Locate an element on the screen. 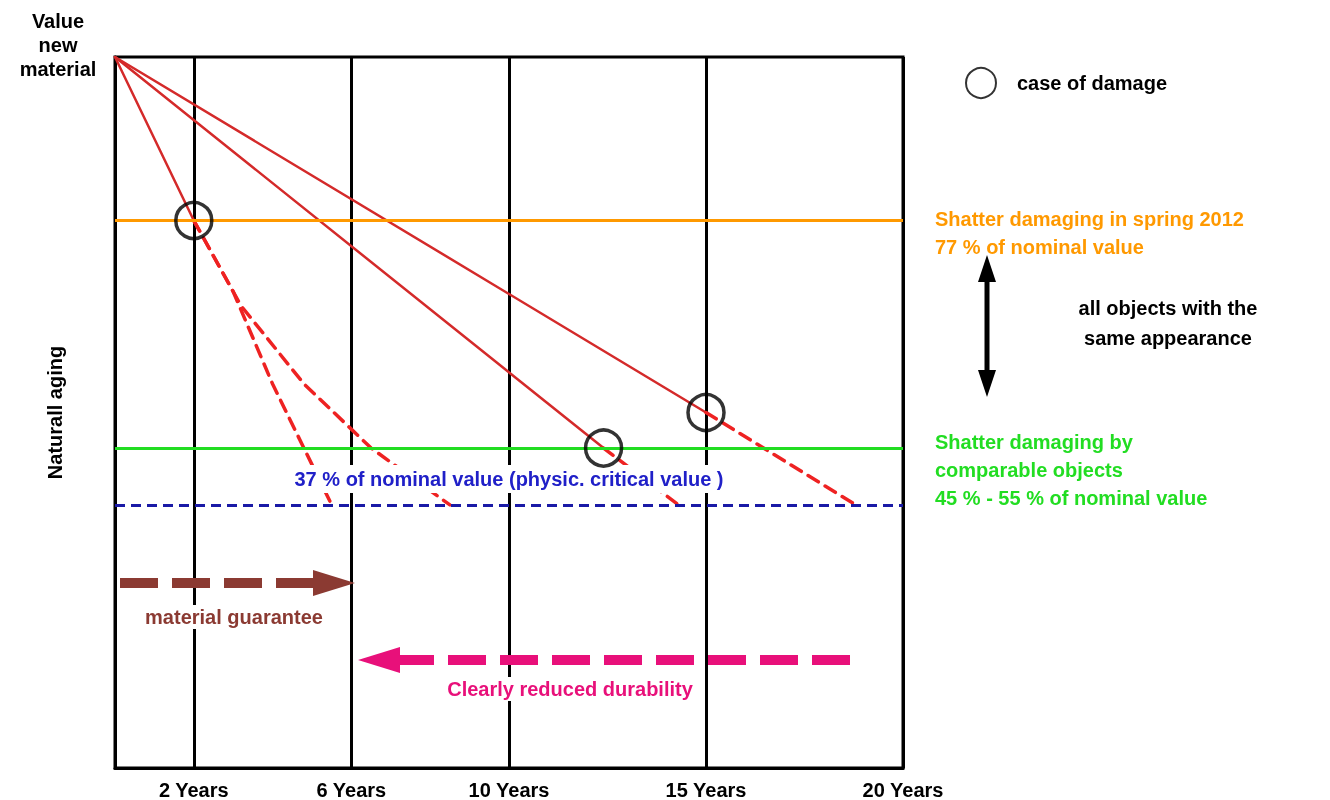 This screenshot has width=1330, height=800. x-tick-label: 20 Years is located at coordinates (903, 789).